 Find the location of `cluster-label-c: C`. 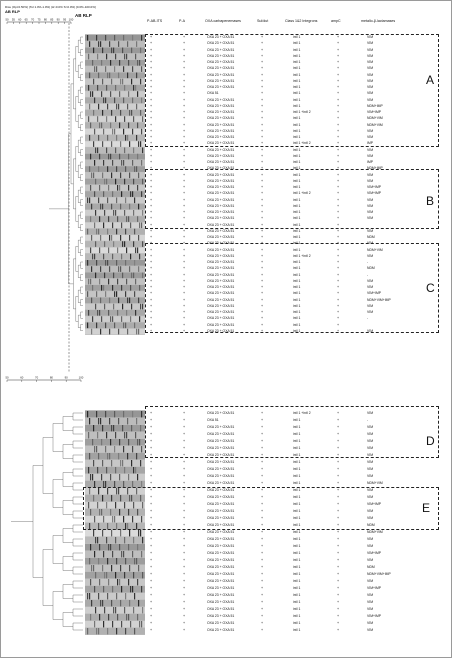

cluster-label-c: C is located at coordinates (430, 288).